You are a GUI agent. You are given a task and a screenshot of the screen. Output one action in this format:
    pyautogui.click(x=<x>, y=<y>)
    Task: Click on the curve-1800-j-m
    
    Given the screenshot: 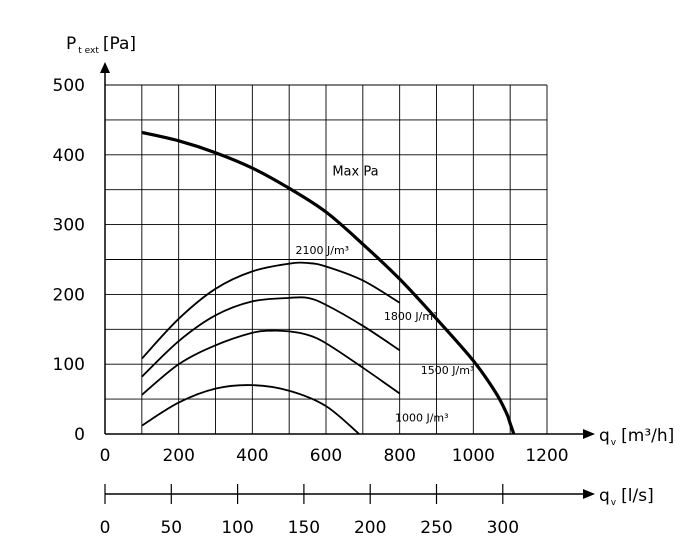 What is the action you would take?
    pyautogui.click(x=271, y=337)
    